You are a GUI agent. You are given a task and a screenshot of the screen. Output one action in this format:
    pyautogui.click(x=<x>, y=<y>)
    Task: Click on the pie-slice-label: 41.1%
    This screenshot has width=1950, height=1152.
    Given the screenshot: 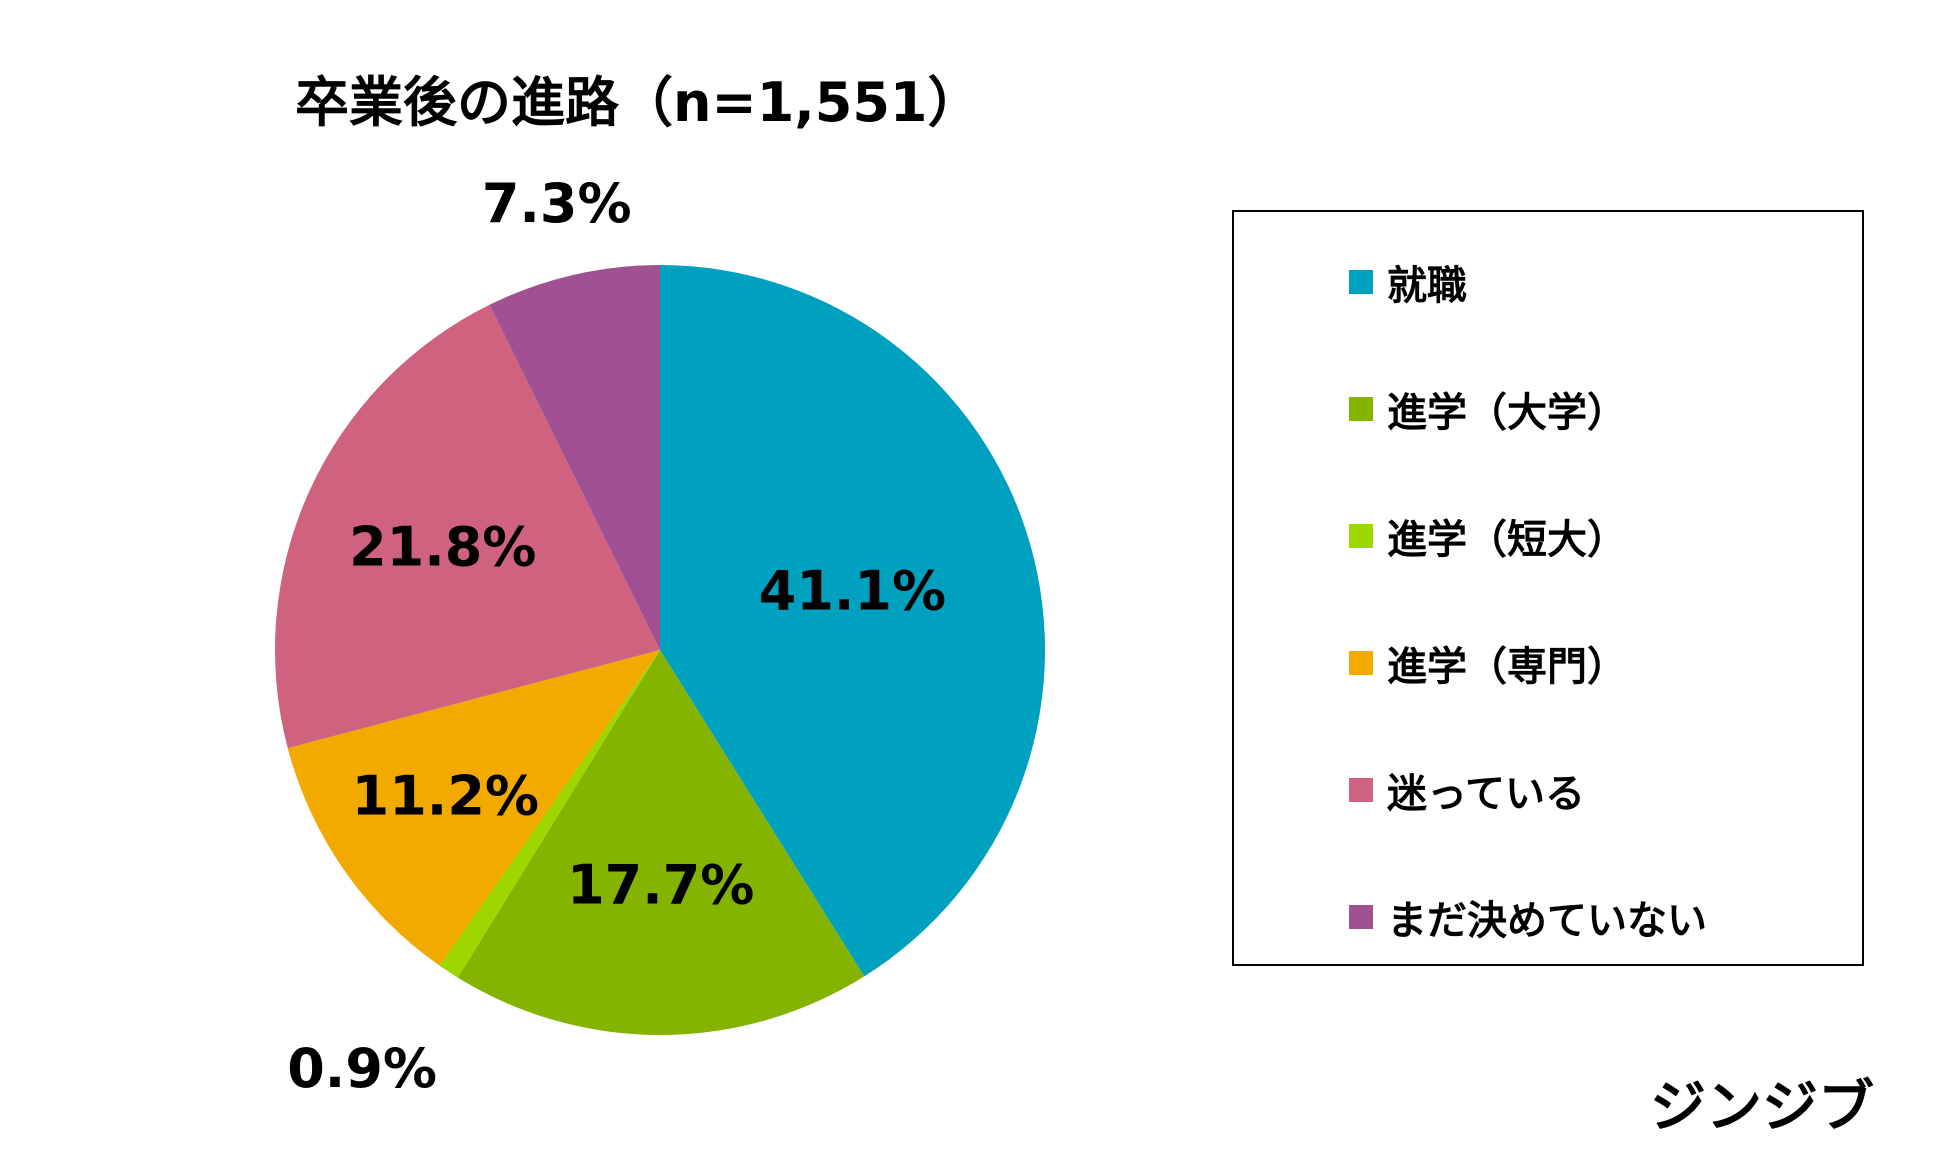 What is the action you would take?
    pyautogui.click(x=852, y=590)
    